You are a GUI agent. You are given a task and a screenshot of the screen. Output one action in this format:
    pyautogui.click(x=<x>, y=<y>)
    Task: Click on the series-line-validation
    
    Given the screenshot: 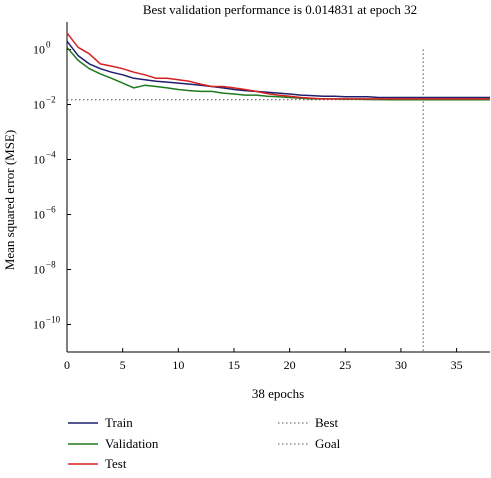 What is the action you would take?
    pyautogui.click(x=278, y=73)
    